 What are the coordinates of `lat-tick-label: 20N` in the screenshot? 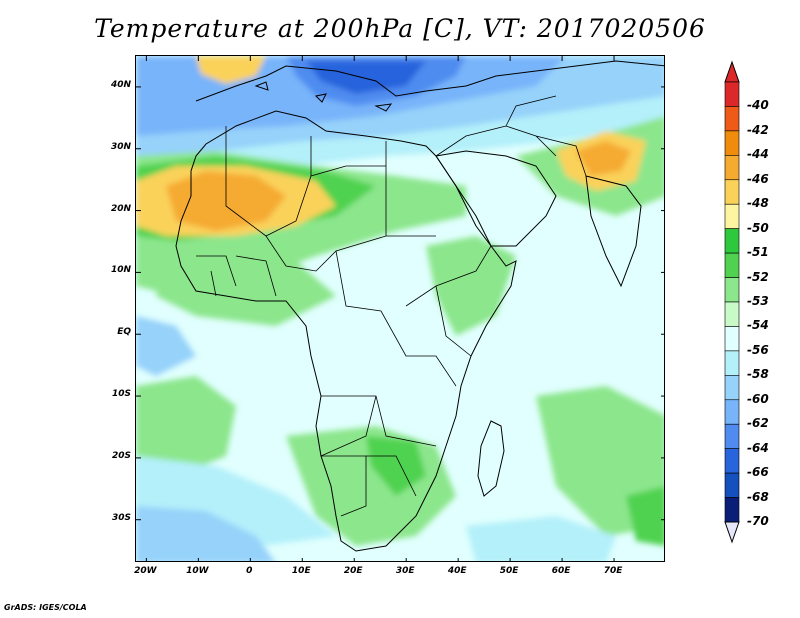 It's located at (120, 208).